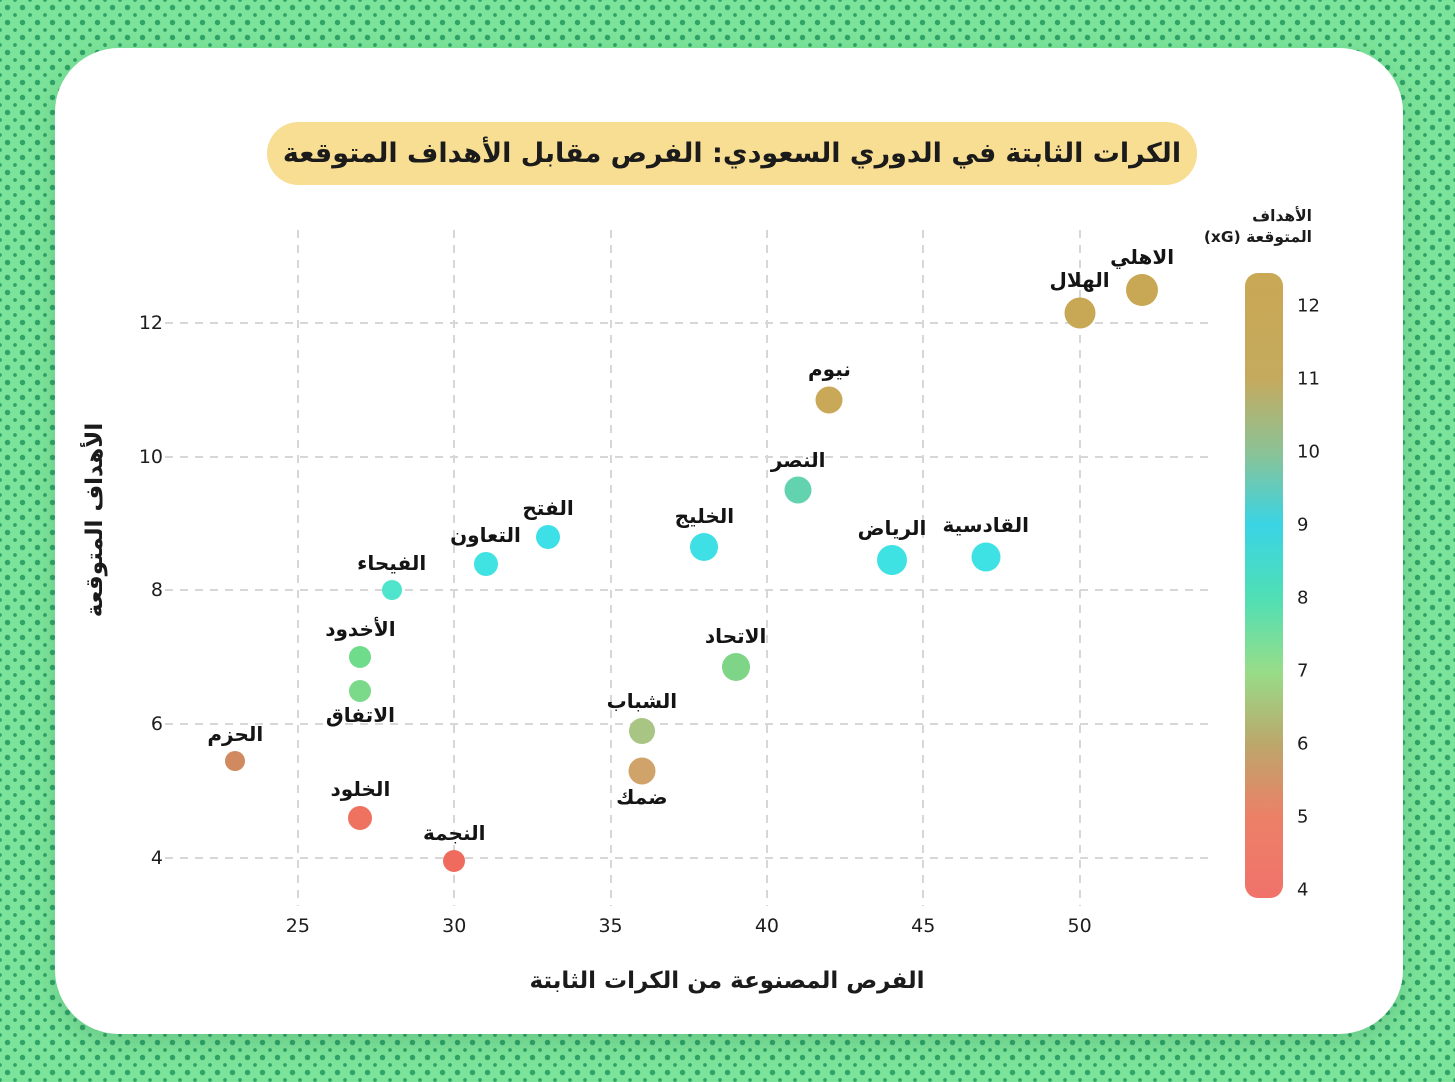 Image resolution: width=1455 pixels, height=1082 pixels. What do you see at coordinates (1142, 256) in the screenshot?
I see `scatter-point-label-0: الاهلي` at bounding box center [1142, 256].